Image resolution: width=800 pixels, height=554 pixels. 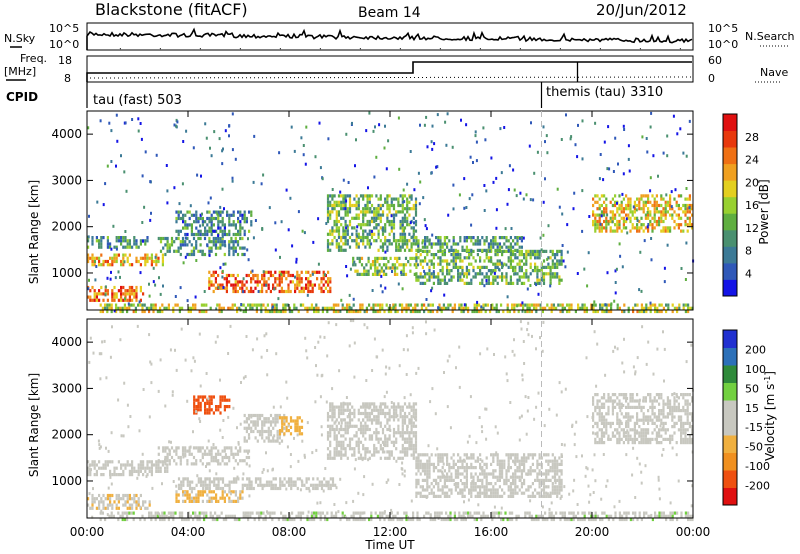 I want to click on noise-search-label: N.Search, so click(x=770, y=36).